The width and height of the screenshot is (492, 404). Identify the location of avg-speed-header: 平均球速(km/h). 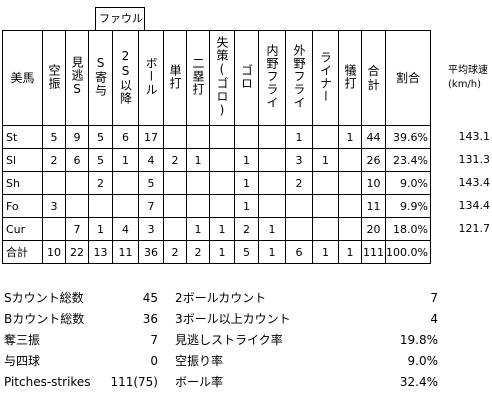
(468, 77).